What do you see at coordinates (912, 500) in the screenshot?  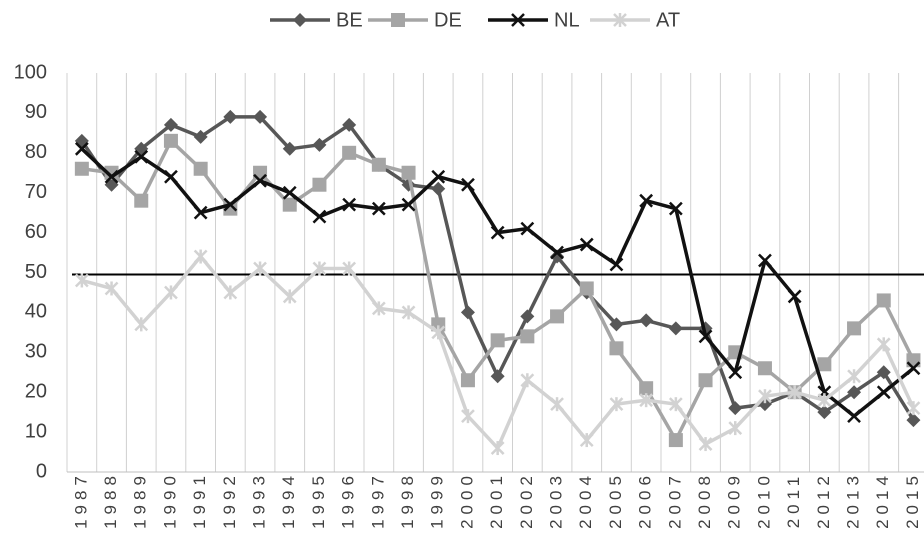 I see `x-tick-label: 2015` at bounding box center [912, 500].